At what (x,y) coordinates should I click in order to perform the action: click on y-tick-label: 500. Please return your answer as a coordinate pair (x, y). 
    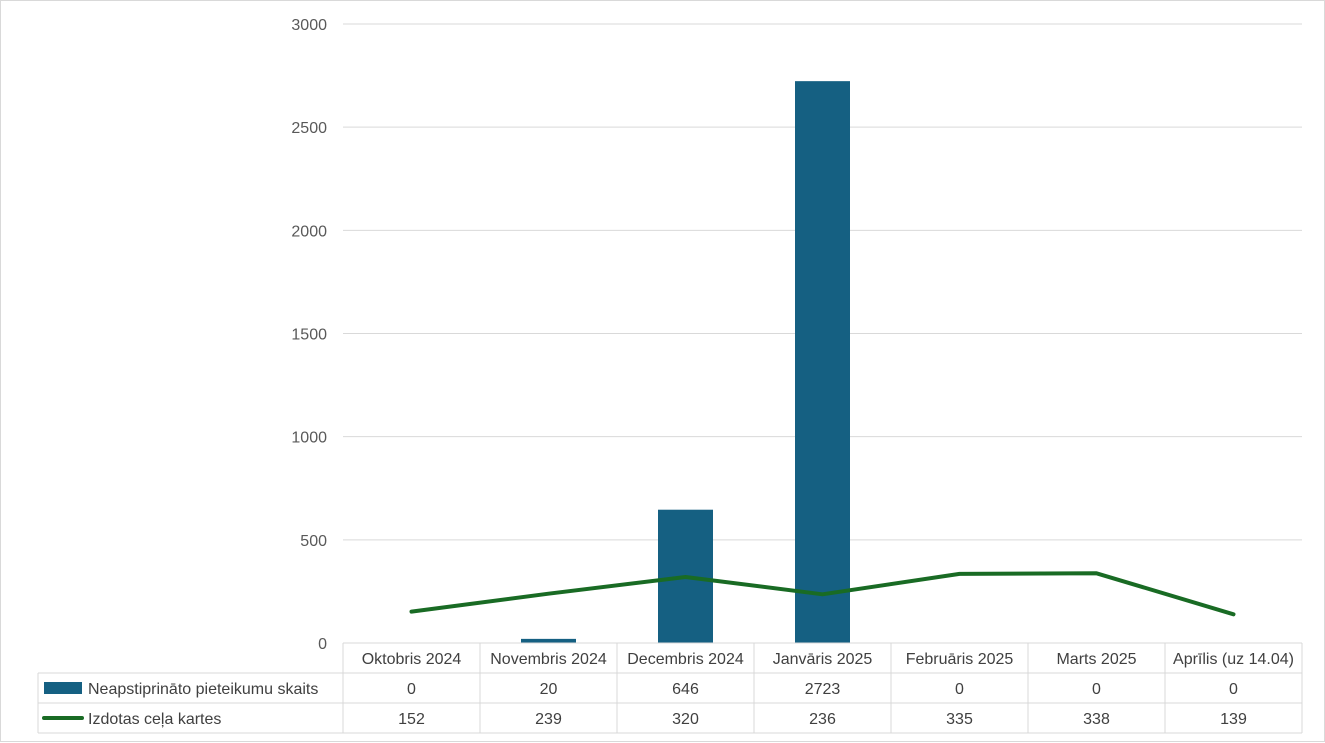
    Looking at the image, I should click on (313, 541).